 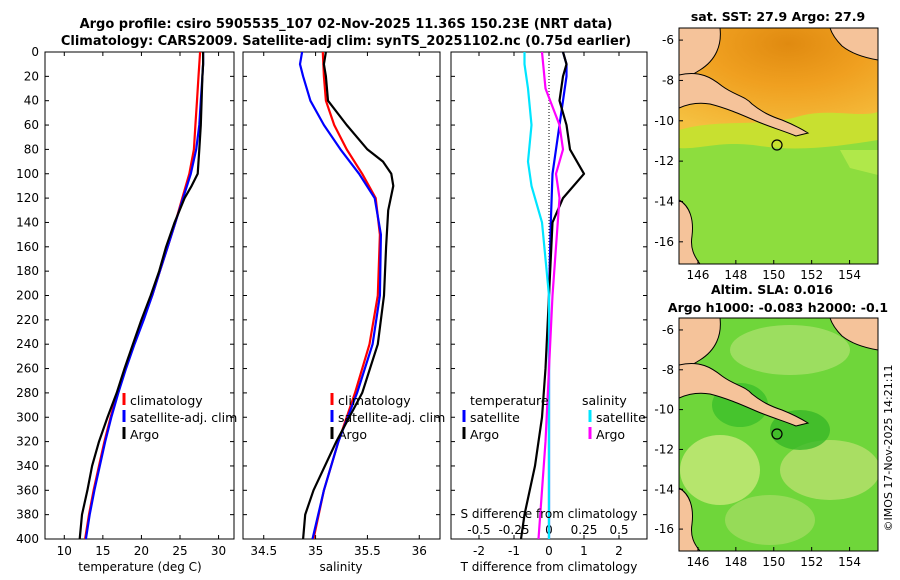 What do you see at coordinates (537, 295) in the screenshot?
I see `series-s-satellite` at bounding box center [537, 295].